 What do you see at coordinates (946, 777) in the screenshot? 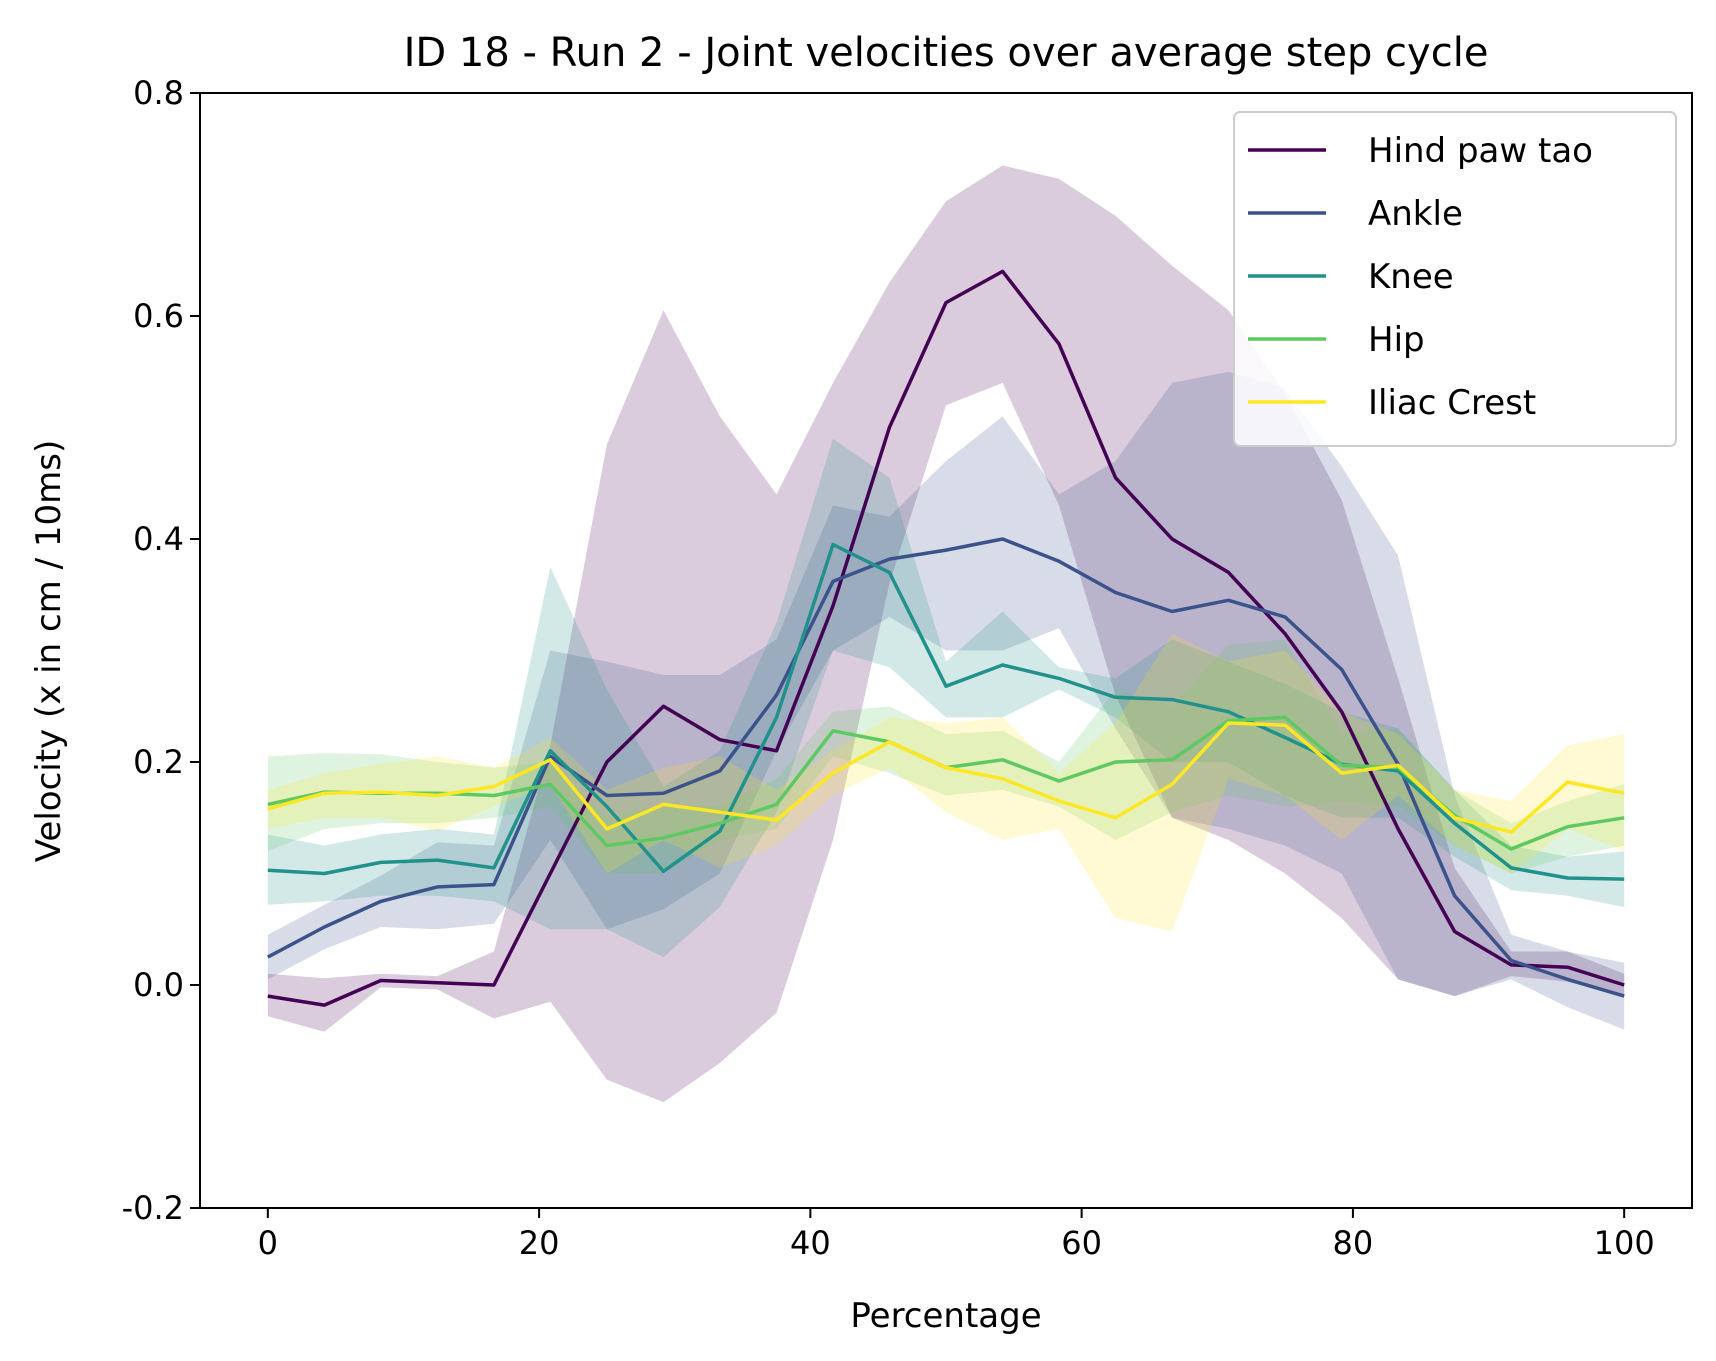
I see `line-iliac-crest` at bounding box center [946, 777].